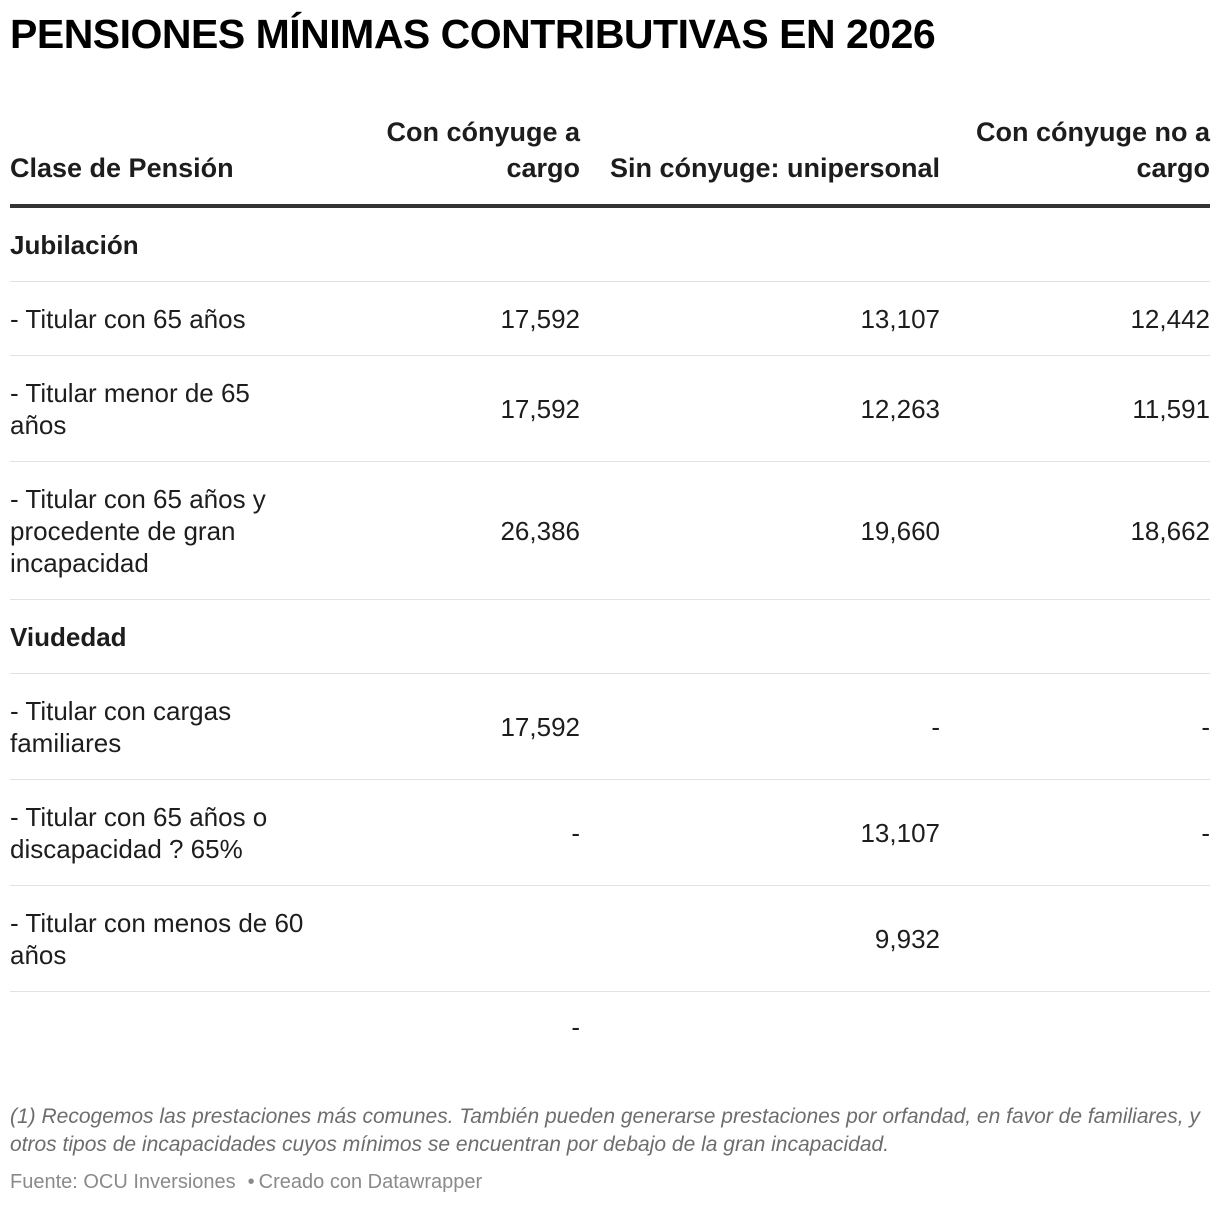  I want to click on table-cell: 26,386, so click(540, 530).